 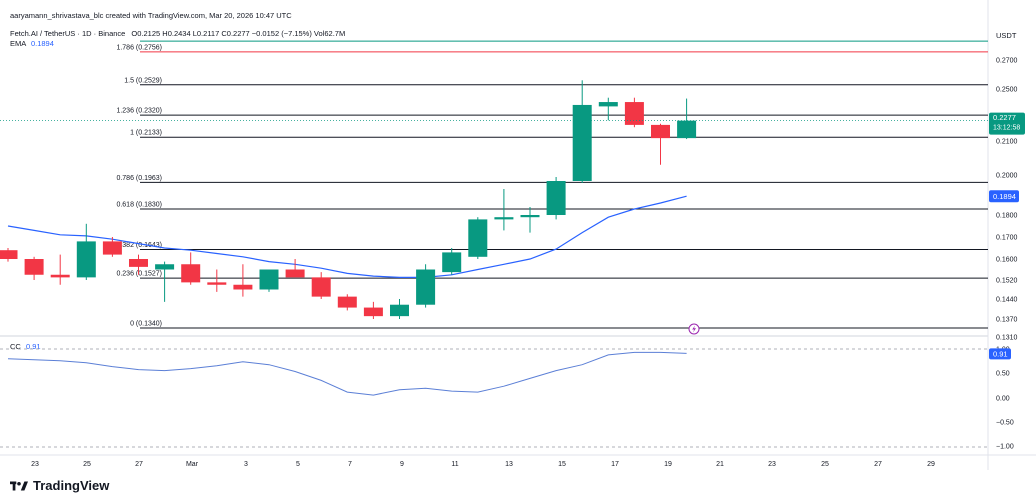 I want to click on price-badge, so click(x=1007, y=123).